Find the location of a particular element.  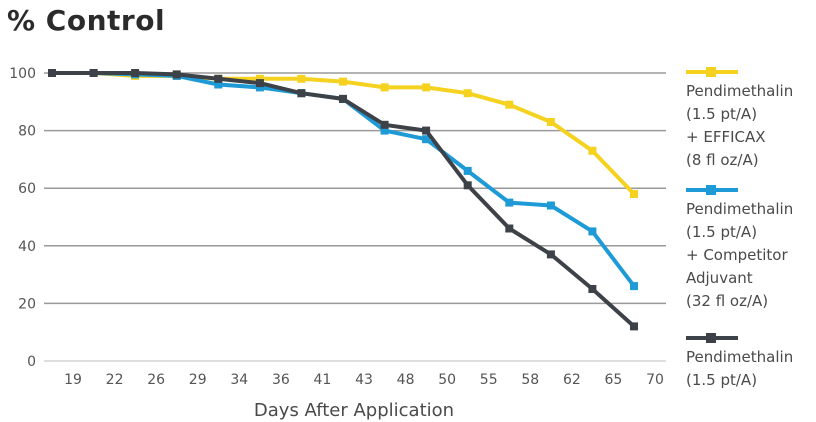

x-tick-label: 50 is located at coordinates (447, 380).